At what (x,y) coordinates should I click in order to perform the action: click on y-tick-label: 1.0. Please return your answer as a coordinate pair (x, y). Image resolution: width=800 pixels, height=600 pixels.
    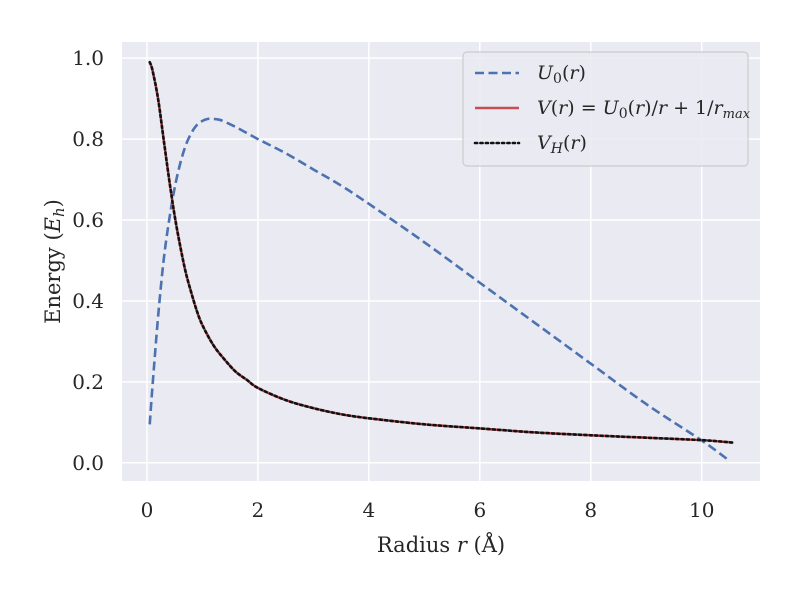
    Looking at the image, I should click on (88, 58).